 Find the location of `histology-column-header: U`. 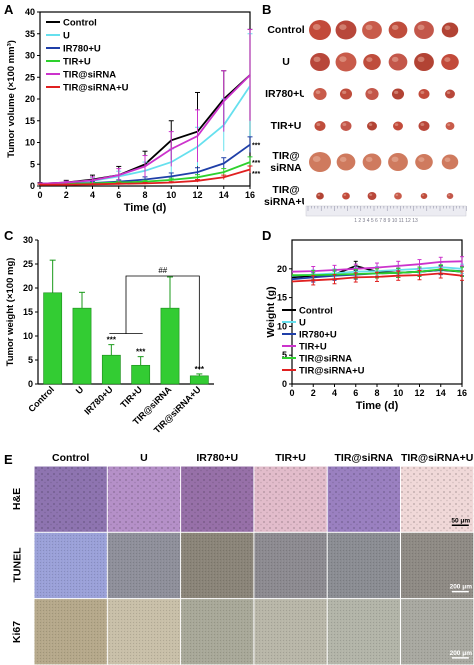

histology-column-header: U is located at coordinates (144, 458).